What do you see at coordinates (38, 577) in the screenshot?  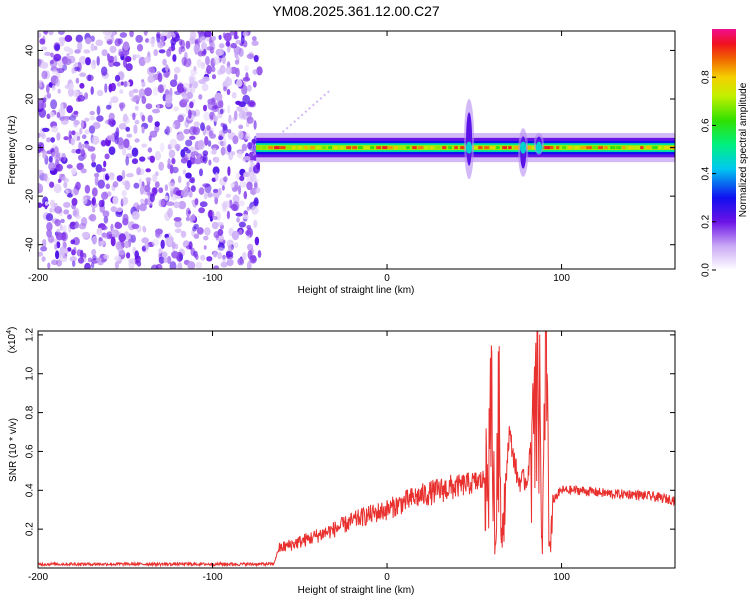 I see `x-tick-label: -200` at bounding box center [38, 577].